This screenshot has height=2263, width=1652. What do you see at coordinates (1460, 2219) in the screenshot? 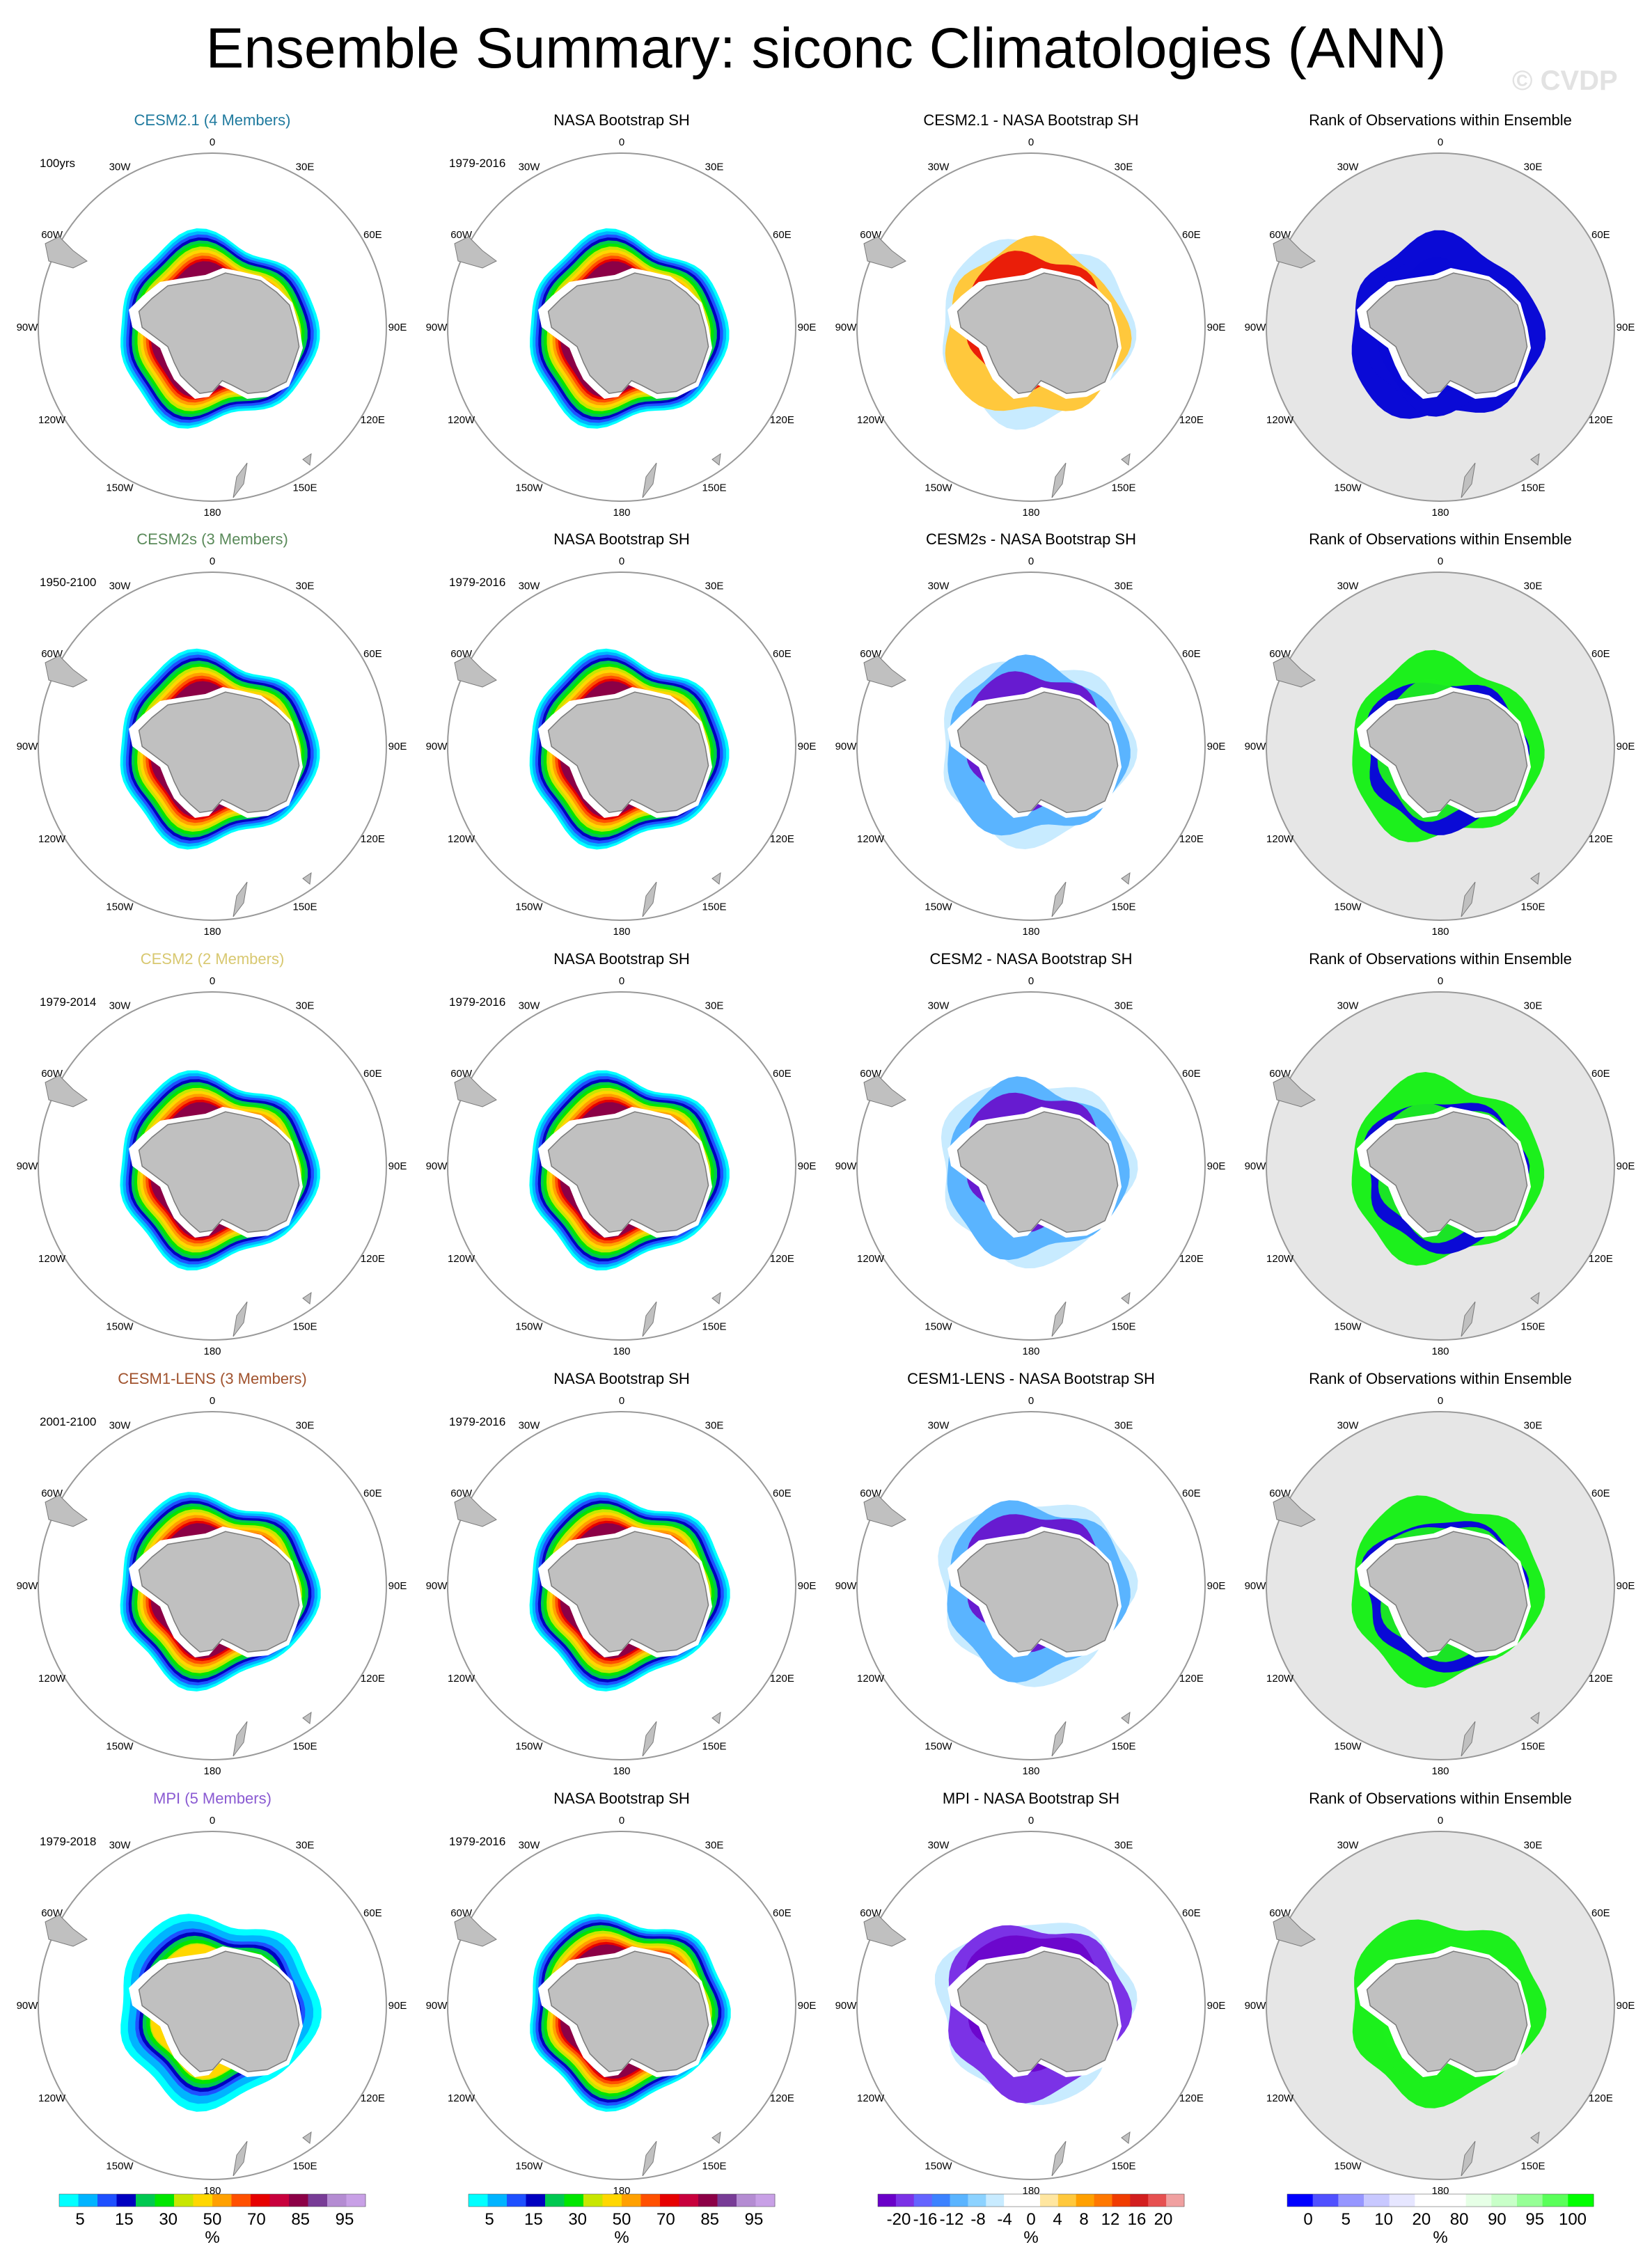
I see `colorbar-tick-label: 80` at bounding box center [1460, 2219].